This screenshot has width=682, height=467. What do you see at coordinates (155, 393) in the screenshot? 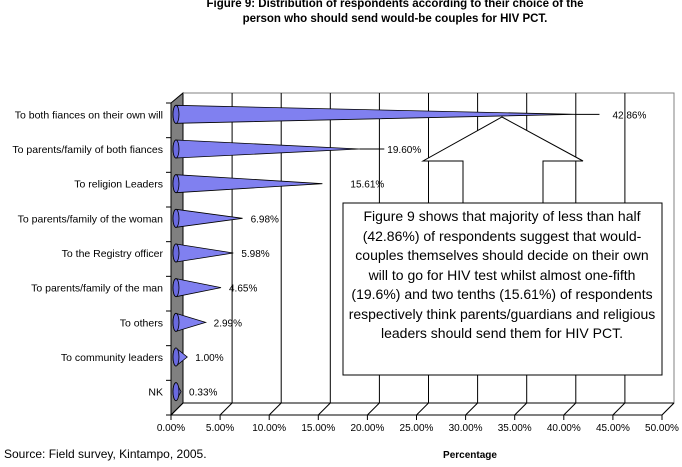
I see `category-label: NK` at bounding box center [155, 393].